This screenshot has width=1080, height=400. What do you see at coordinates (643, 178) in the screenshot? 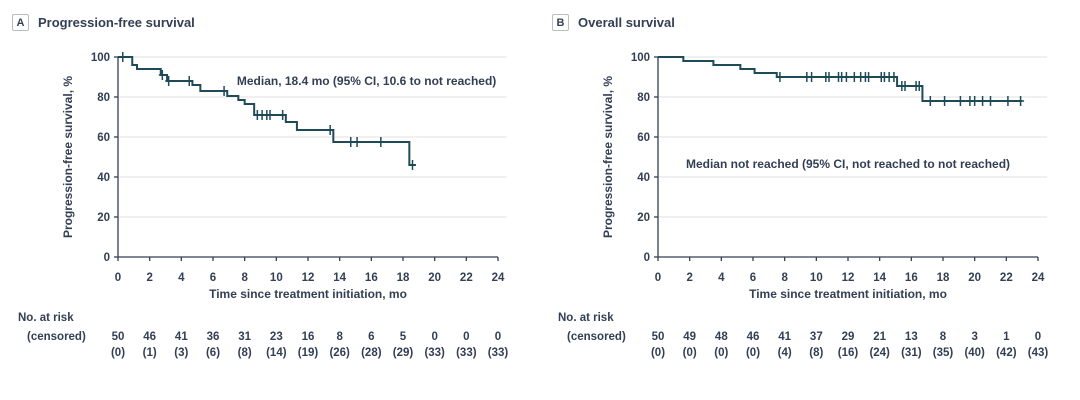
I see `y-tick-label: 40` at bounding box center [643, 178].